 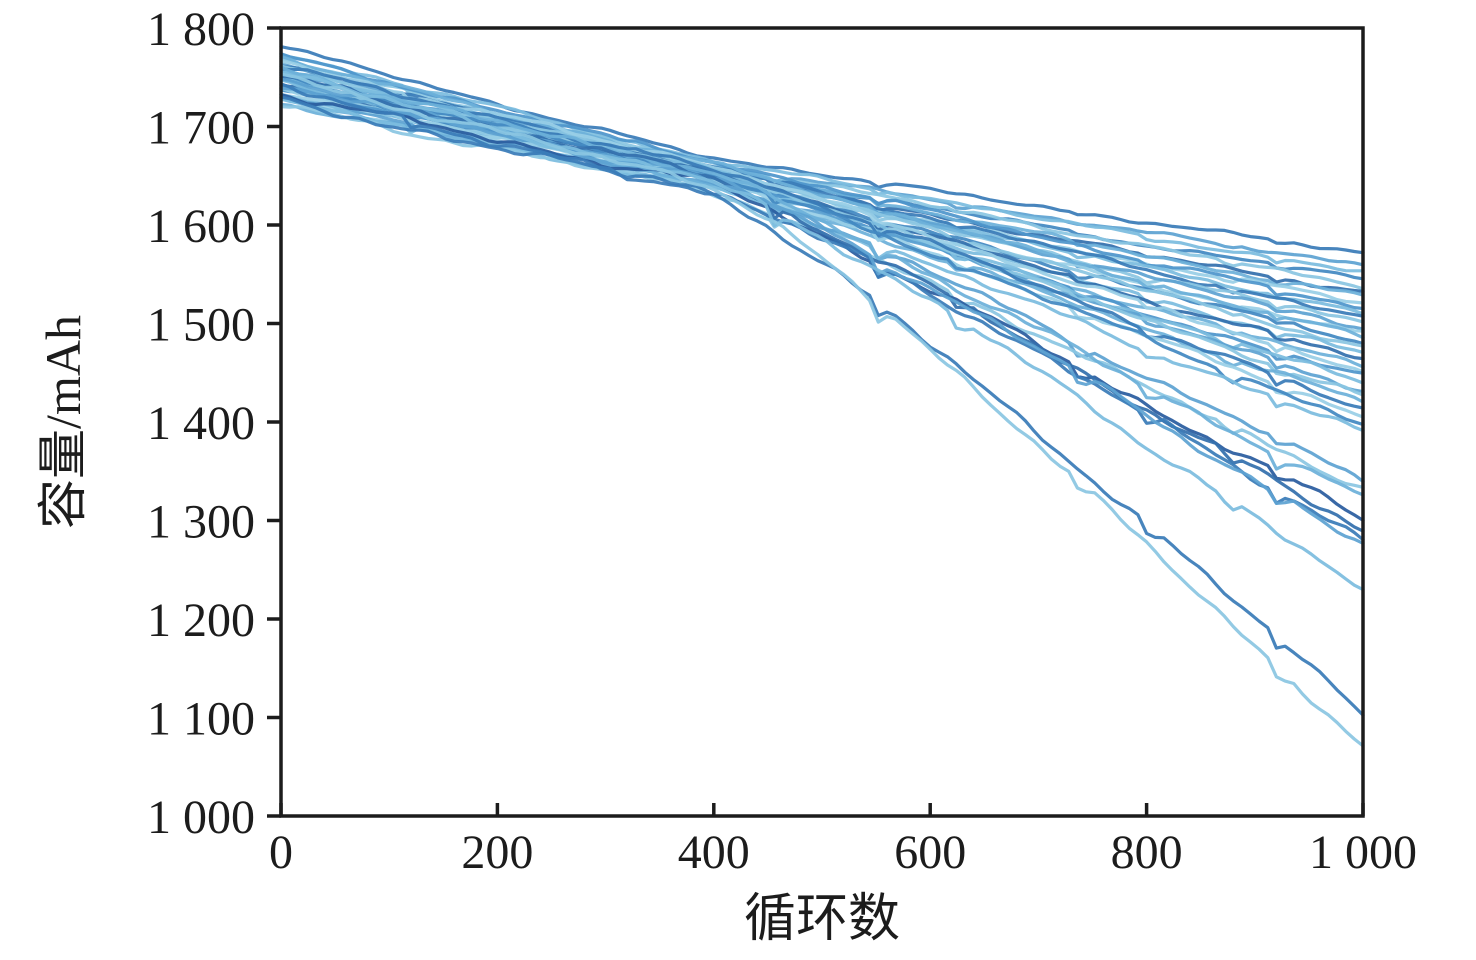 What do you see at coordinates (201, 718) in the screenshot?
I see `y-tick-label: 1 100` at bounding box center [201, 718].